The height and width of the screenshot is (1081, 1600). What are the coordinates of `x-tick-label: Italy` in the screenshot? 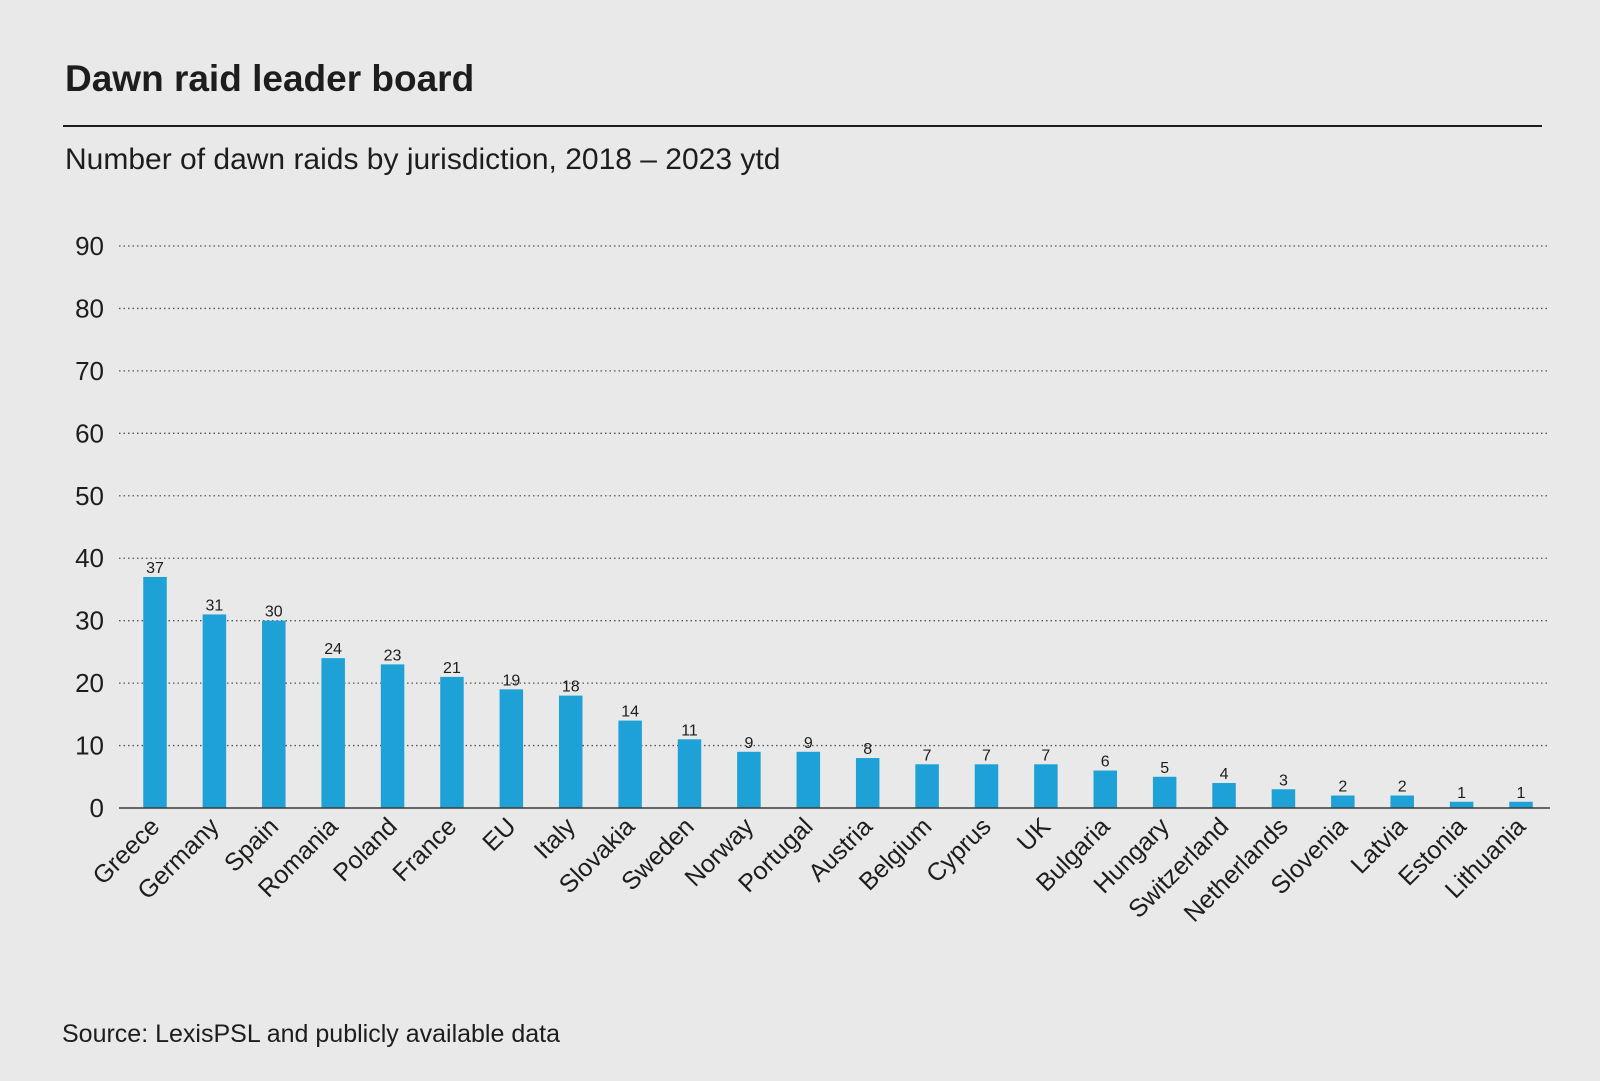 It's located at (555, 838).